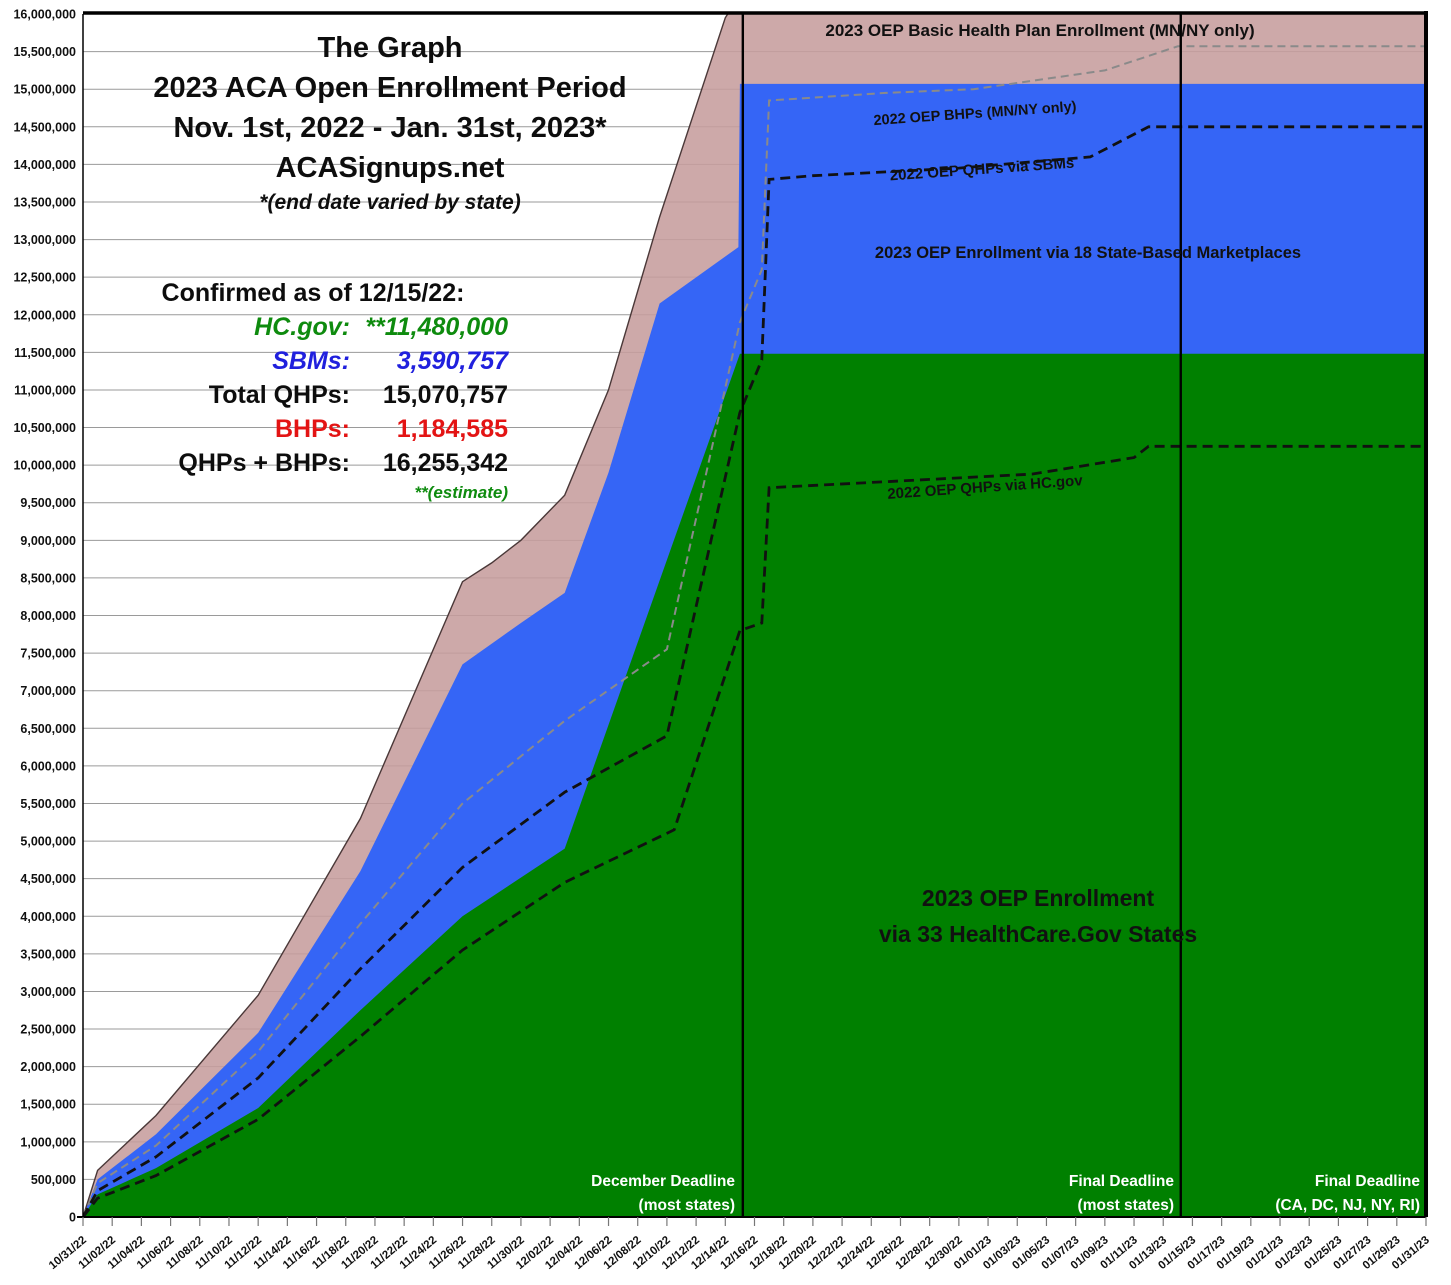 The width and height of the screenshot is (1451, 1285). I want to click on y-tick-label: 13,000,000, so click(44, 240).